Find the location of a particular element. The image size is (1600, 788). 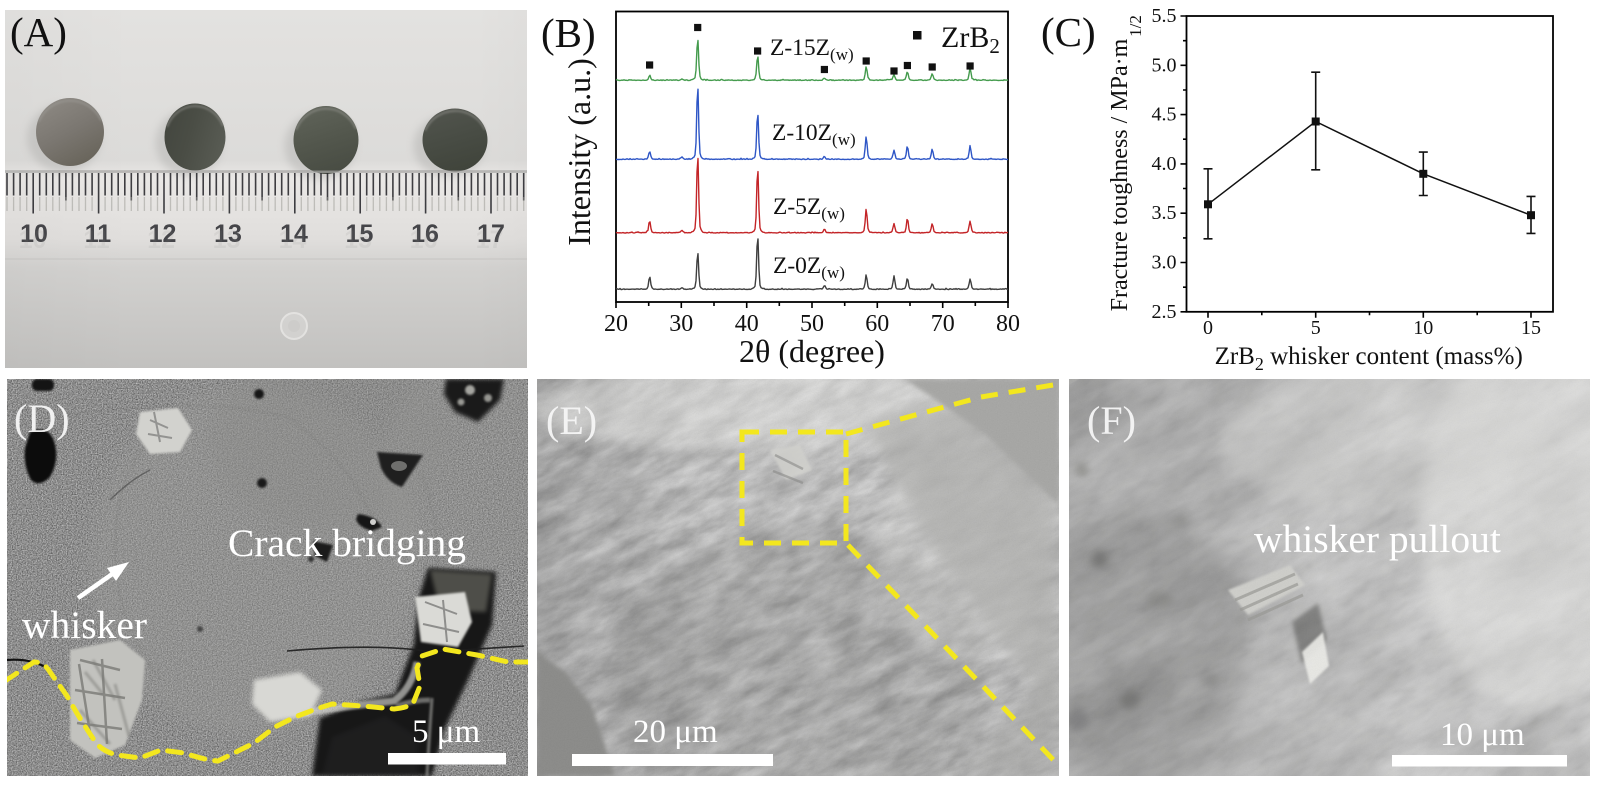

svg-text: 1/2 is located at coordinates (1135, 26).